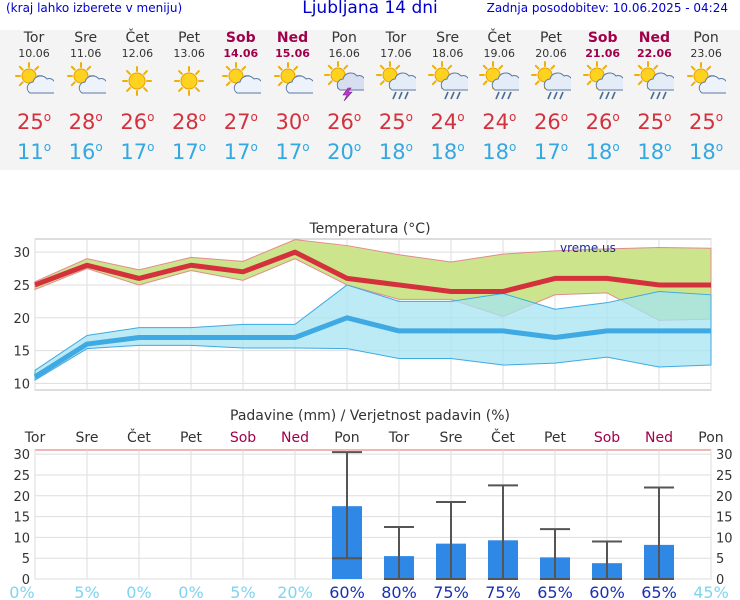  What do you see at coordinates (396, 53) in the screenshot?
I see `day-date: 17.06` at bounding box center [396, 53].